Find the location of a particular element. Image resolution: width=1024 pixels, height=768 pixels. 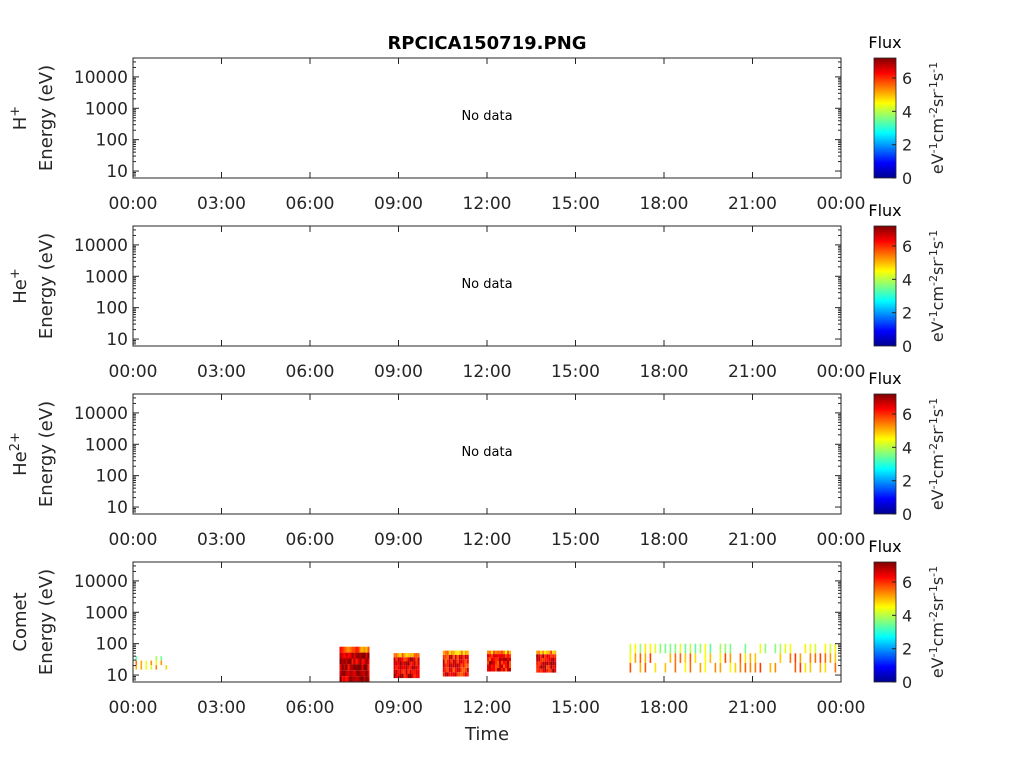

x-tick-label: 21:00 is located at coordinates (752, 372).